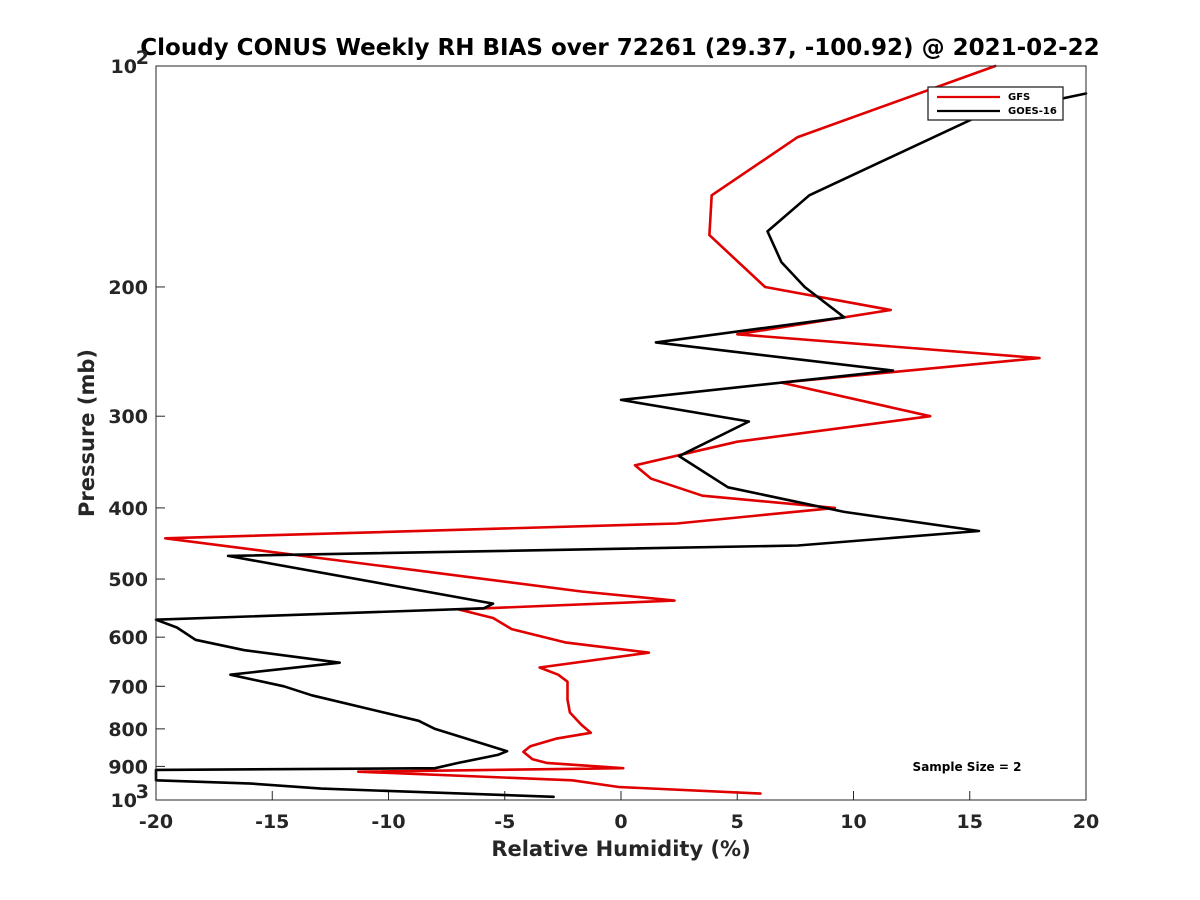 The height and width of the screenshot is (900, 1200). What do you see at coordinates (156, 822) in the screenshot?
I see `x-tick-label: -20` at bounding box center [156, 822].